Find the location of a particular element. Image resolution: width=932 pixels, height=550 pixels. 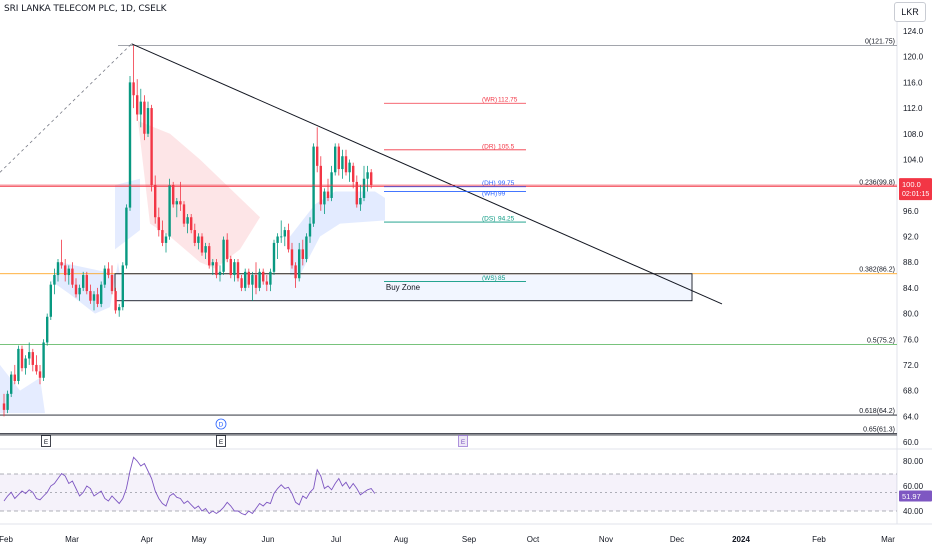

currency-button: LKR is located at coordinates (910, 12).